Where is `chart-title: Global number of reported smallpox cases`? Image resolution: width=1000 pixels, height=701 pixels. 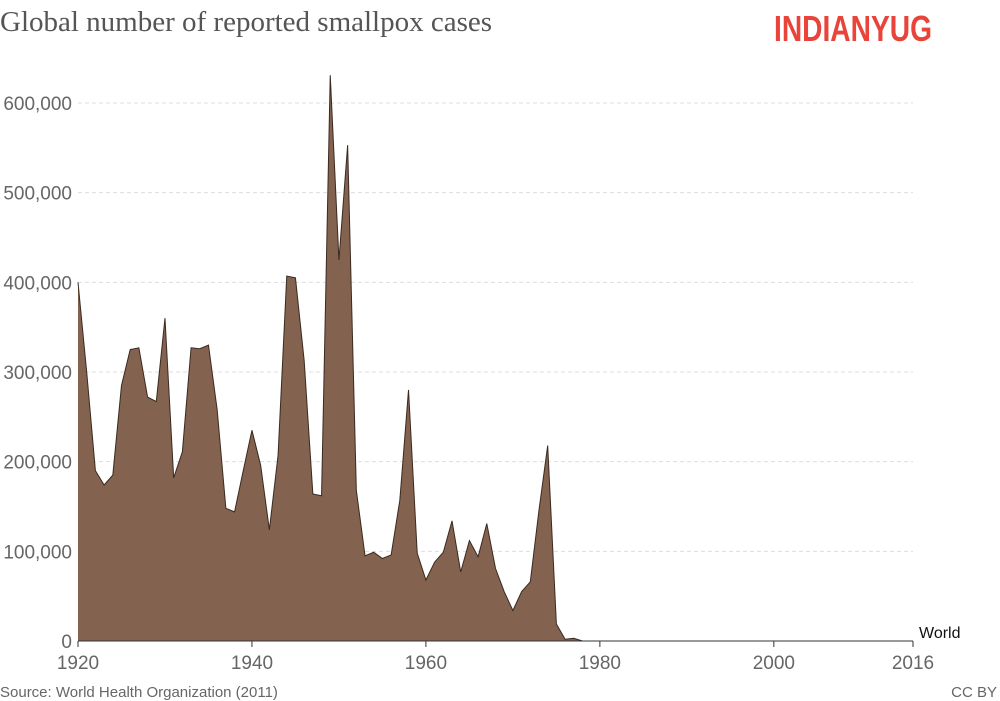 chart-title: Global number of reported smallpox cases is located at coordinates (246, 22).